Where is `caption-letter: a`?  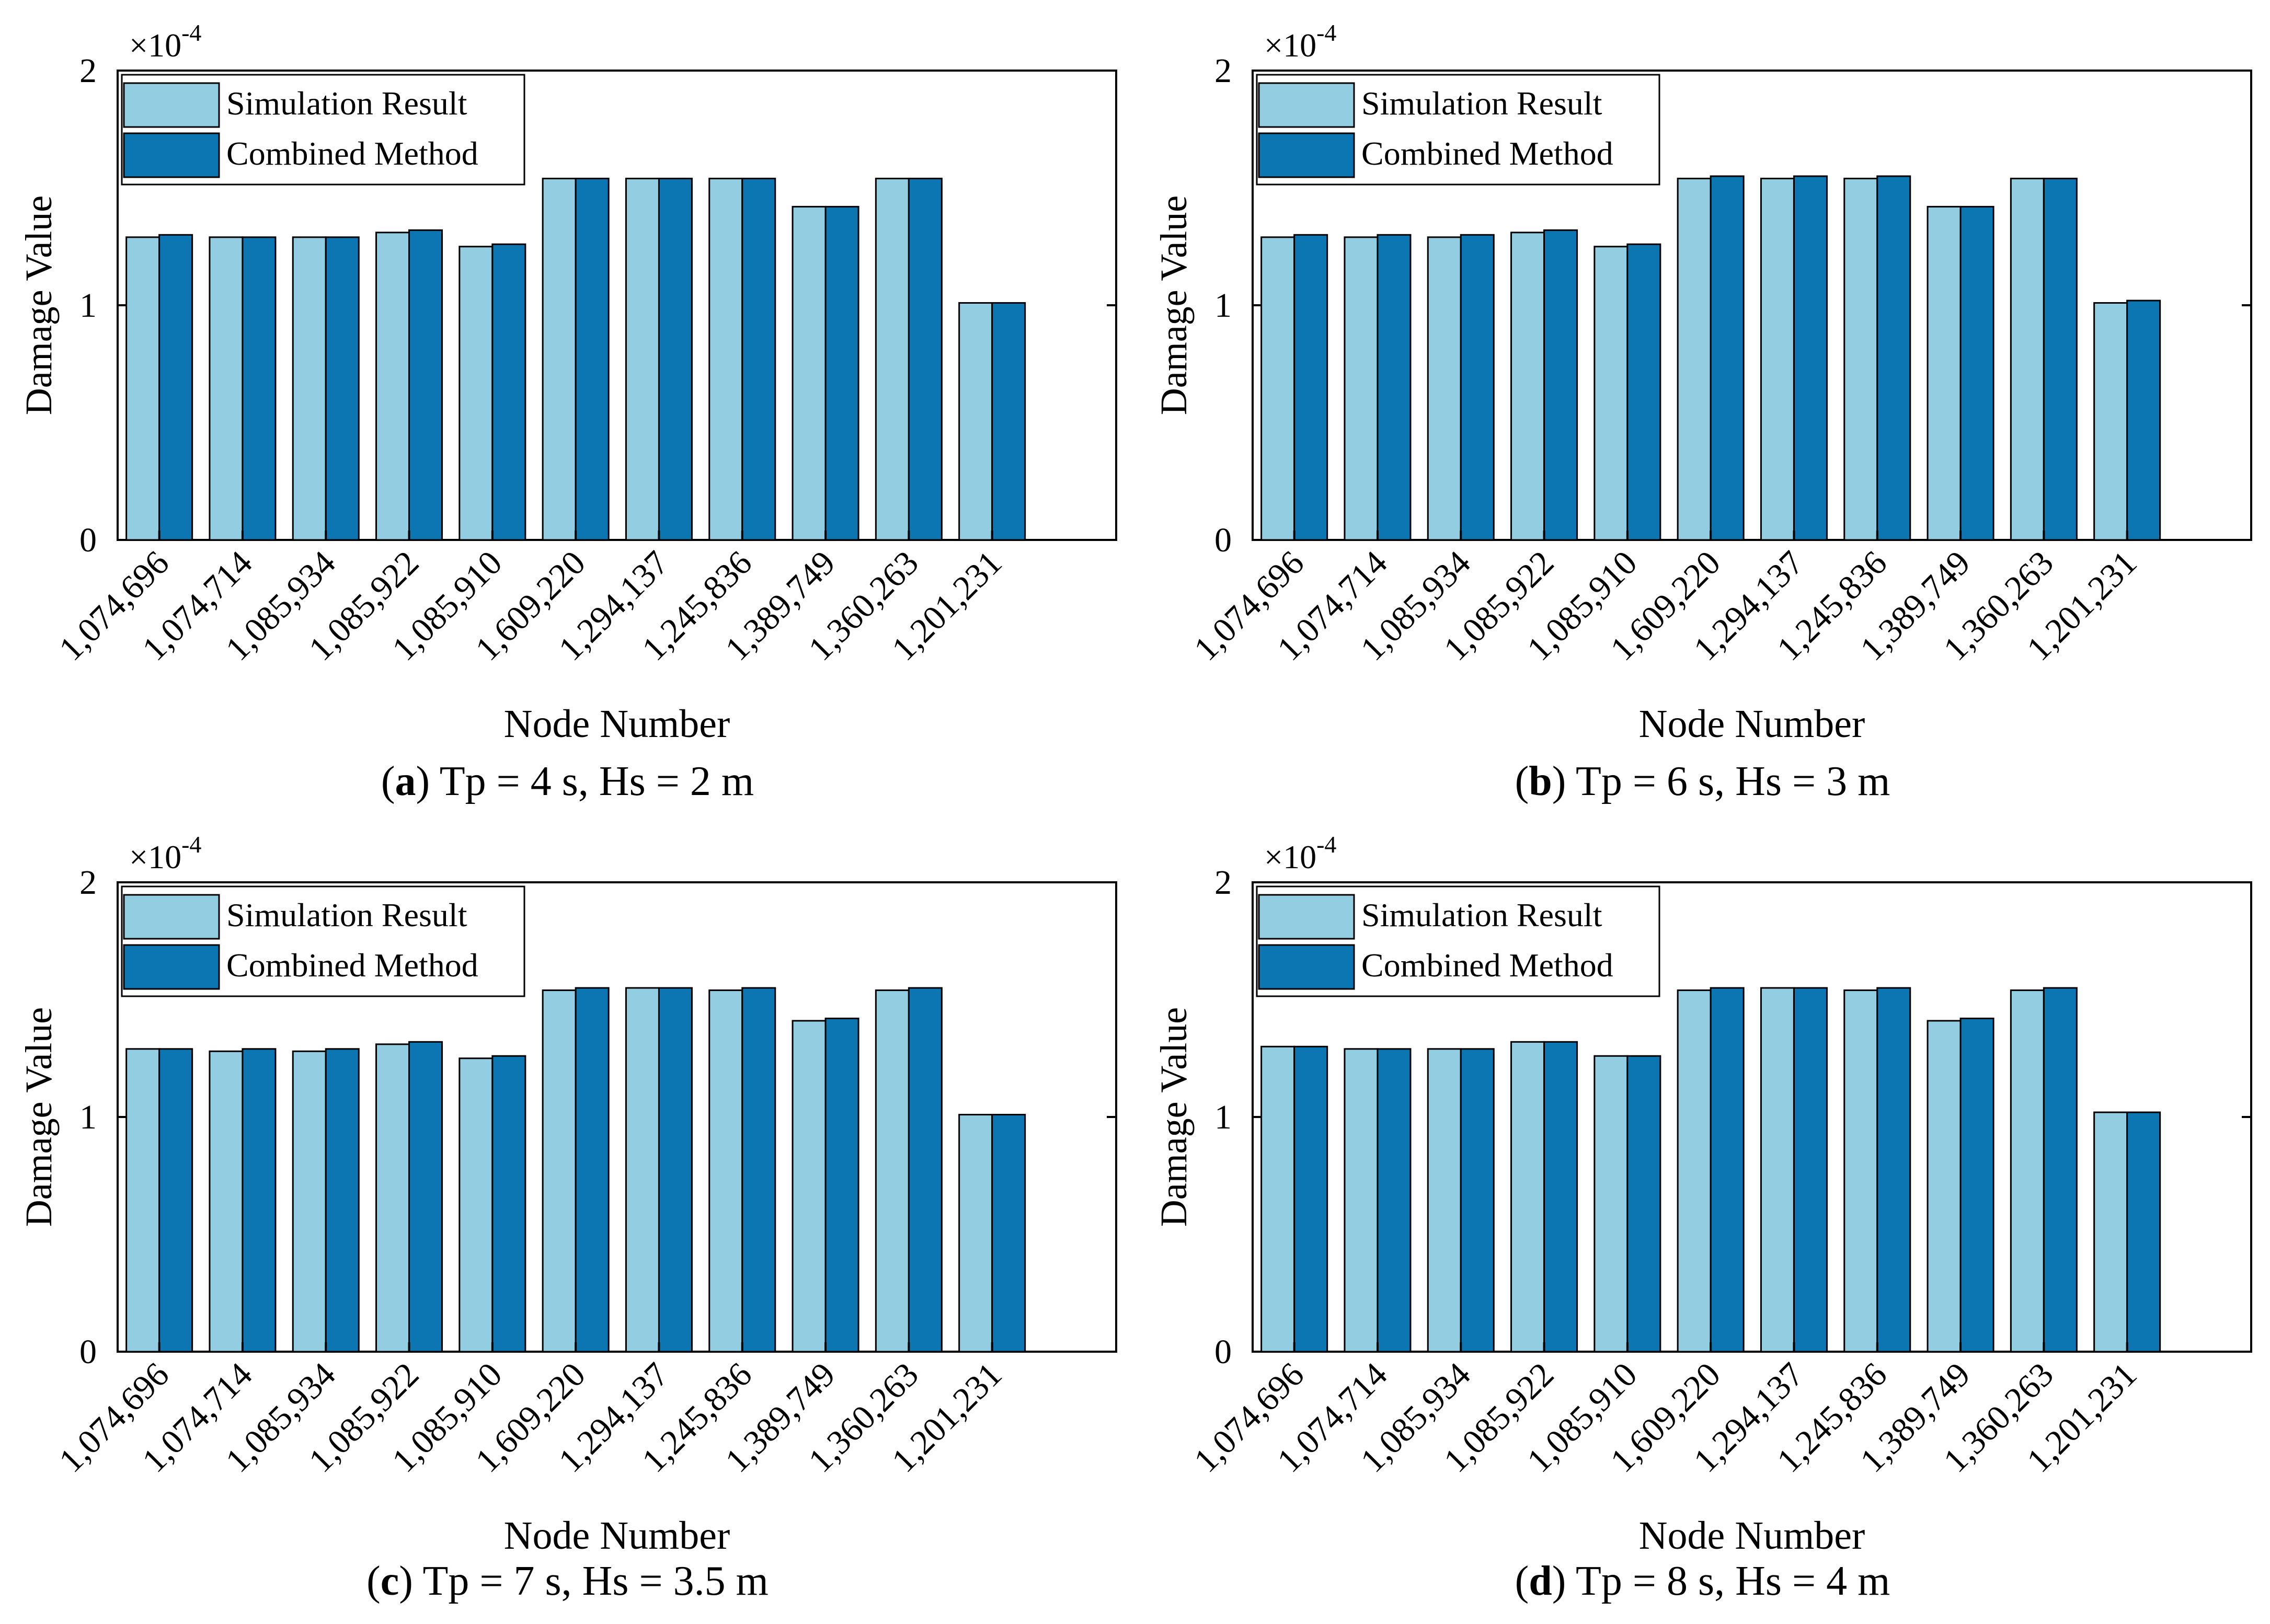
caption-letter: a is located at coordinates (405, 781).